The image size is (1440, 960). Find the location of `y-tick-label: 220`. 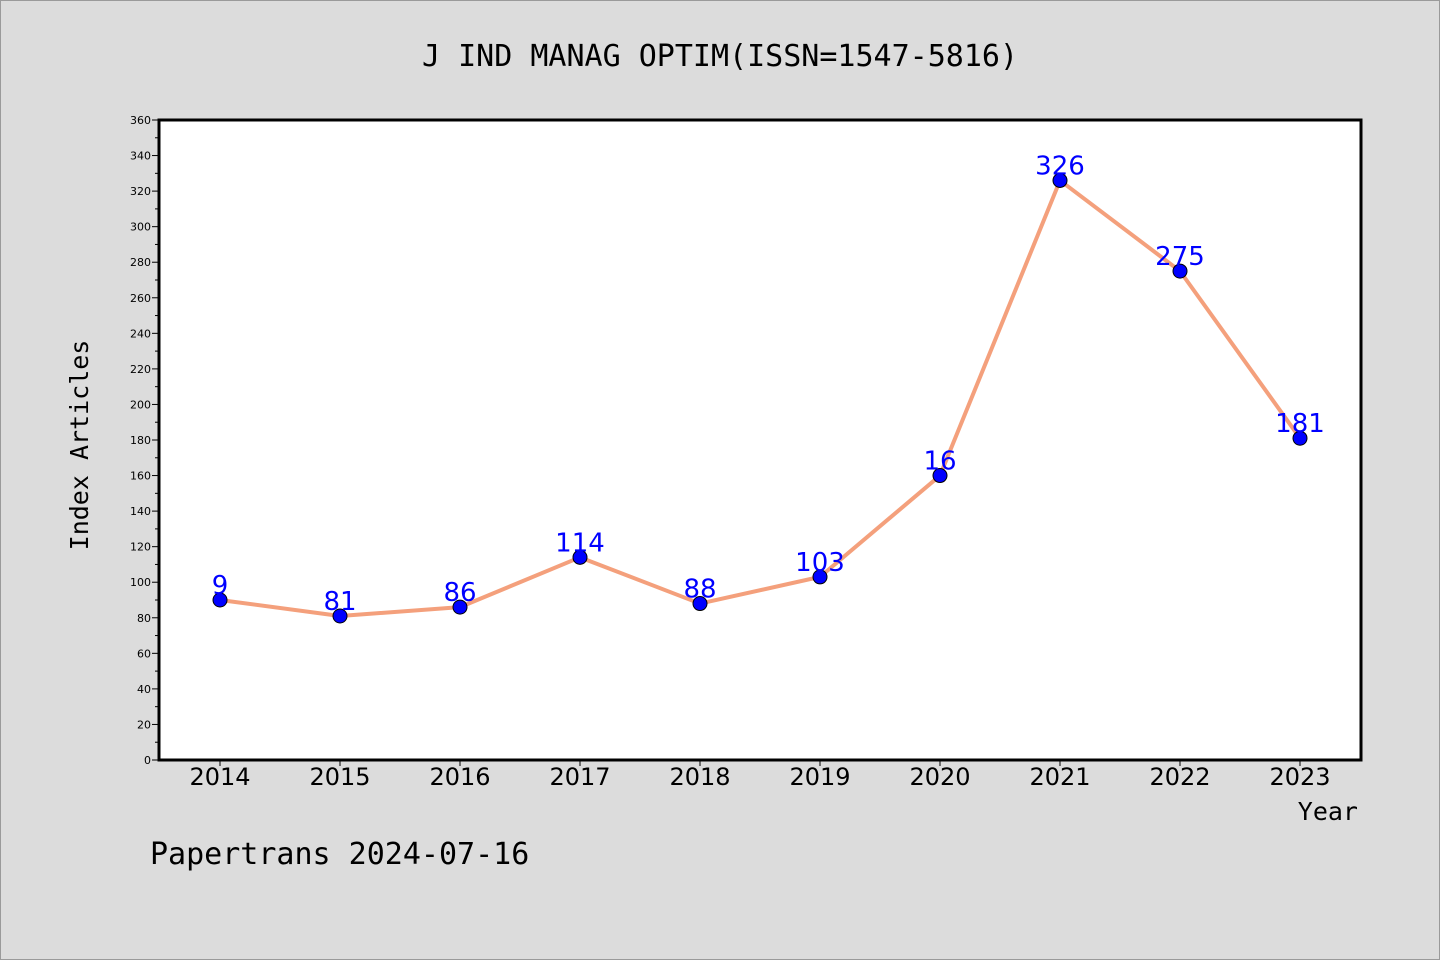

y-tick-label: 220 is located at coordinates (140, 369).